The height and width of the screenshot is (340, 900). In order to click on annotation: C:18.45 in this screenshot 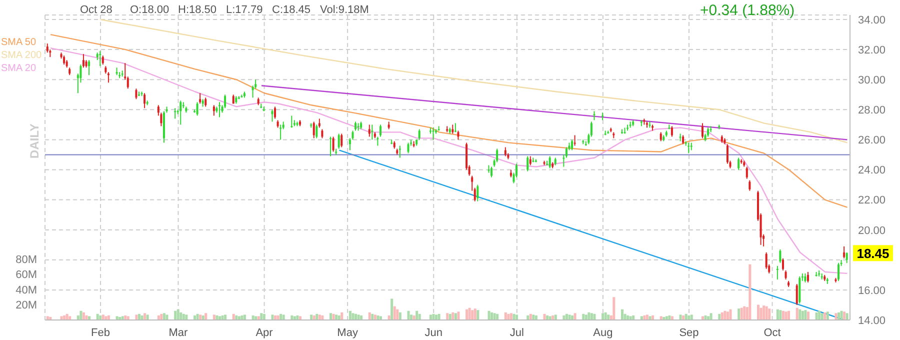, I will do `click(291, 10)`.